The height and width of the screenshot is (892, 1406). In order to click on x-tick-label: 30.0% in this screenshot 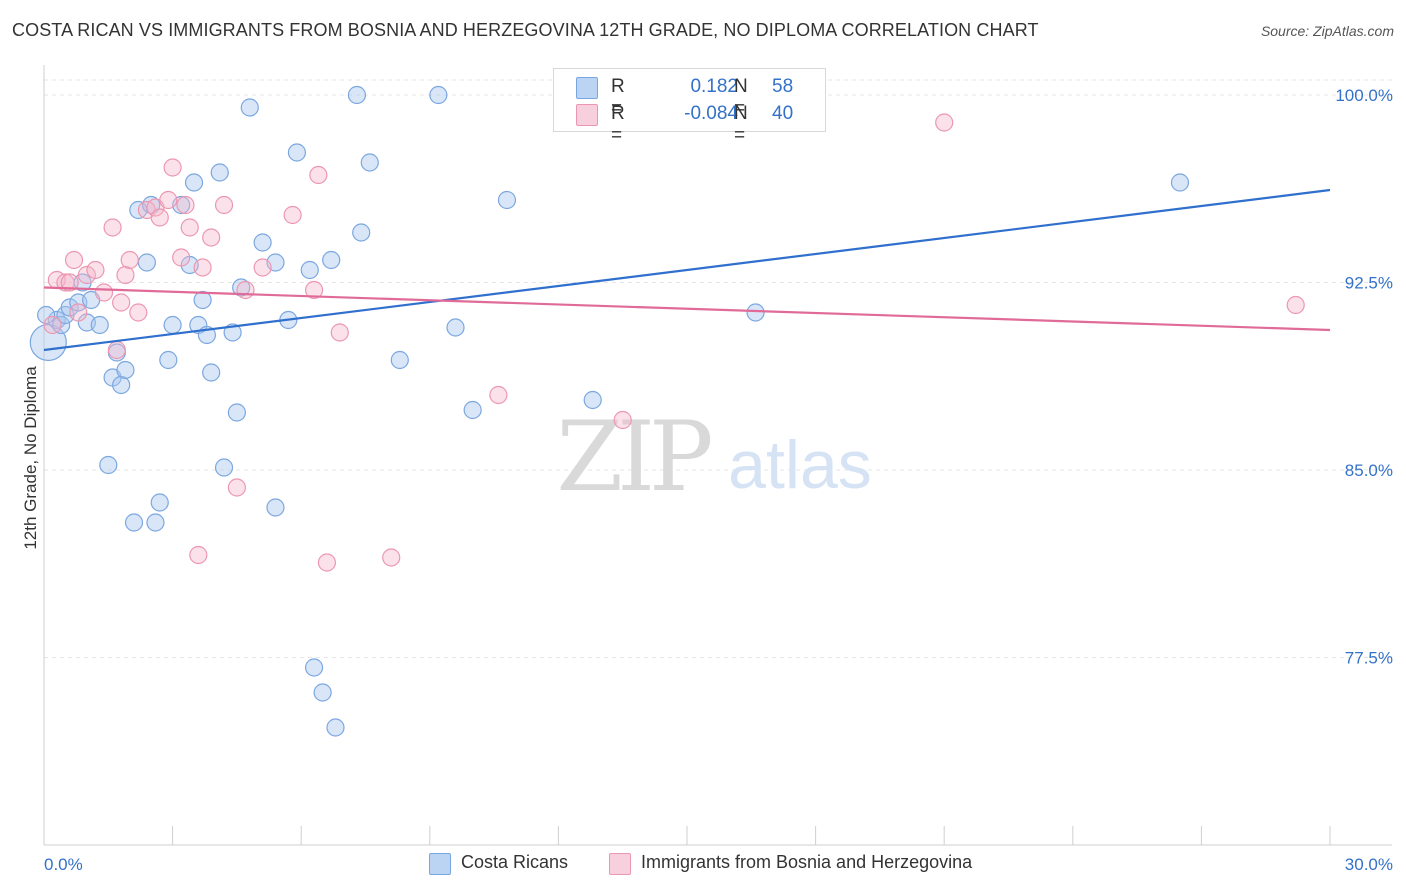, I will do `click(1369, 864)`.